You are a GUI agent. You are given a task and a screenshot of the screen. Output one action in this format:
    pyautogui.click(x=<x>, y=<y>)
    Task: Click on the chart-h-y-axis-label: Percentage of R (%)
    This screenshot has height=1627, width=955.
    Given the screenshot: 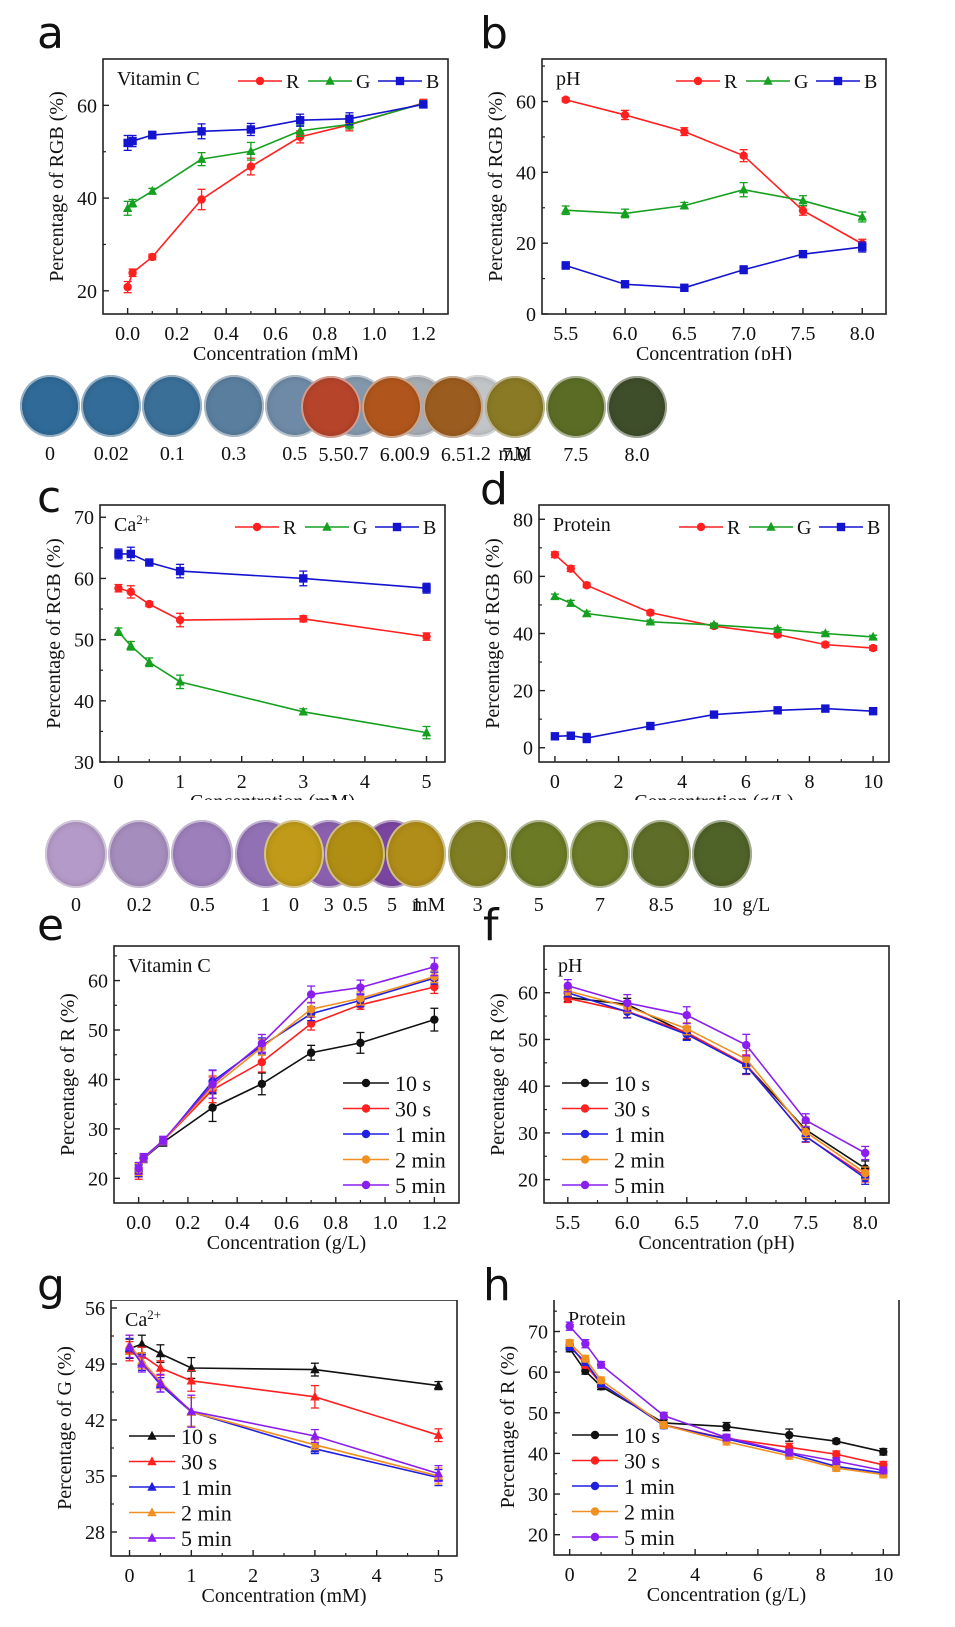 What is the action you would take?
    pyautogui.click(x=508, y=1427)
    